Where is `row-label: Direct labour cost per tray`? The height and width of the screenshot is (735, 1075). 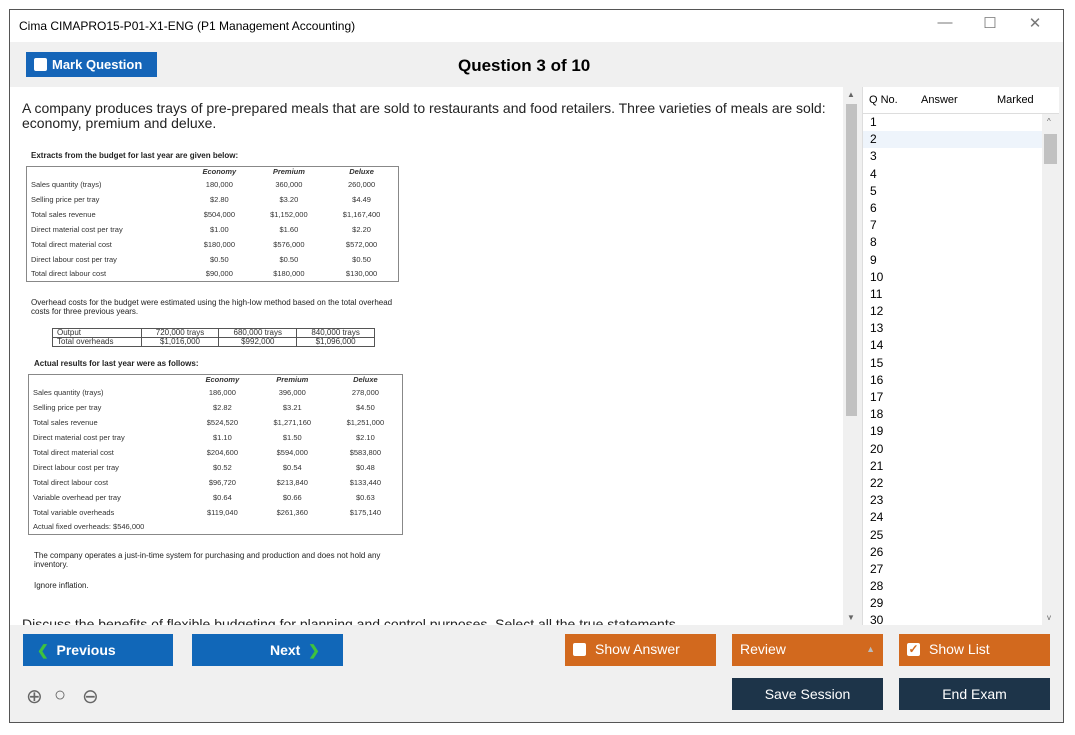 row-label: Direct labour cost per tray is located at coordinates (74, 259).